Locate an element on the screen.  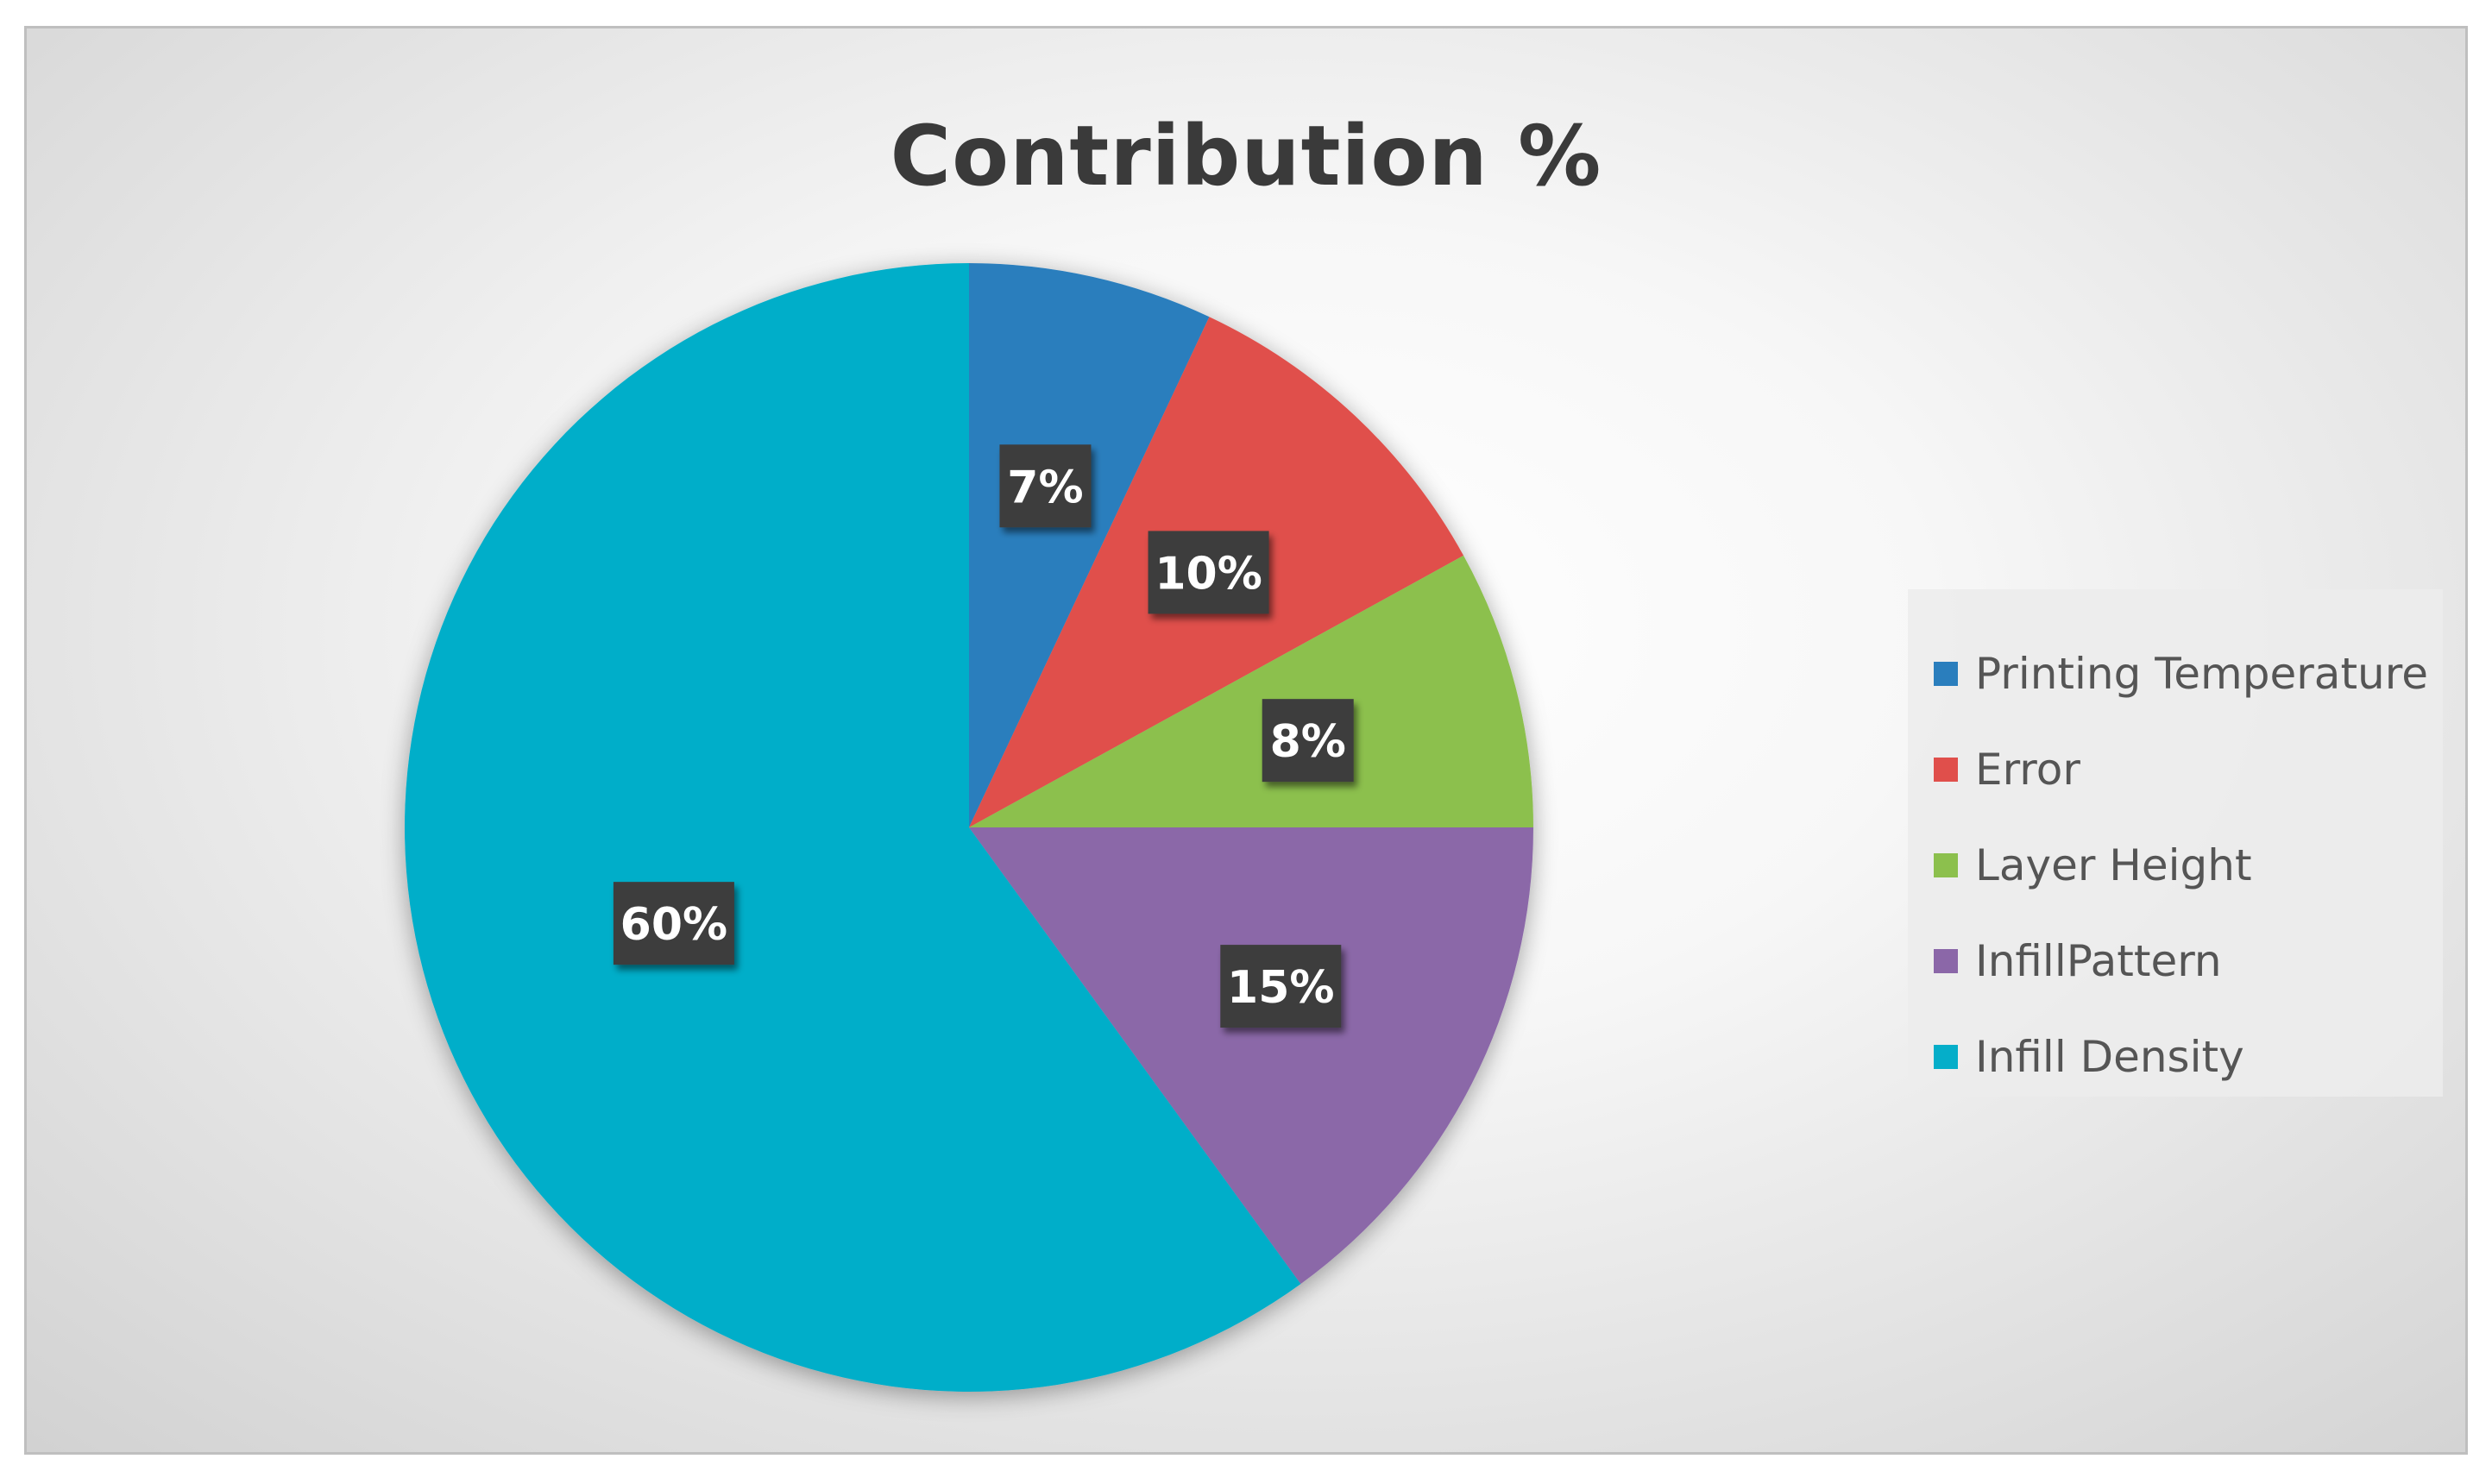
data-label-text: 7% is located at coordinates (1045, 487).